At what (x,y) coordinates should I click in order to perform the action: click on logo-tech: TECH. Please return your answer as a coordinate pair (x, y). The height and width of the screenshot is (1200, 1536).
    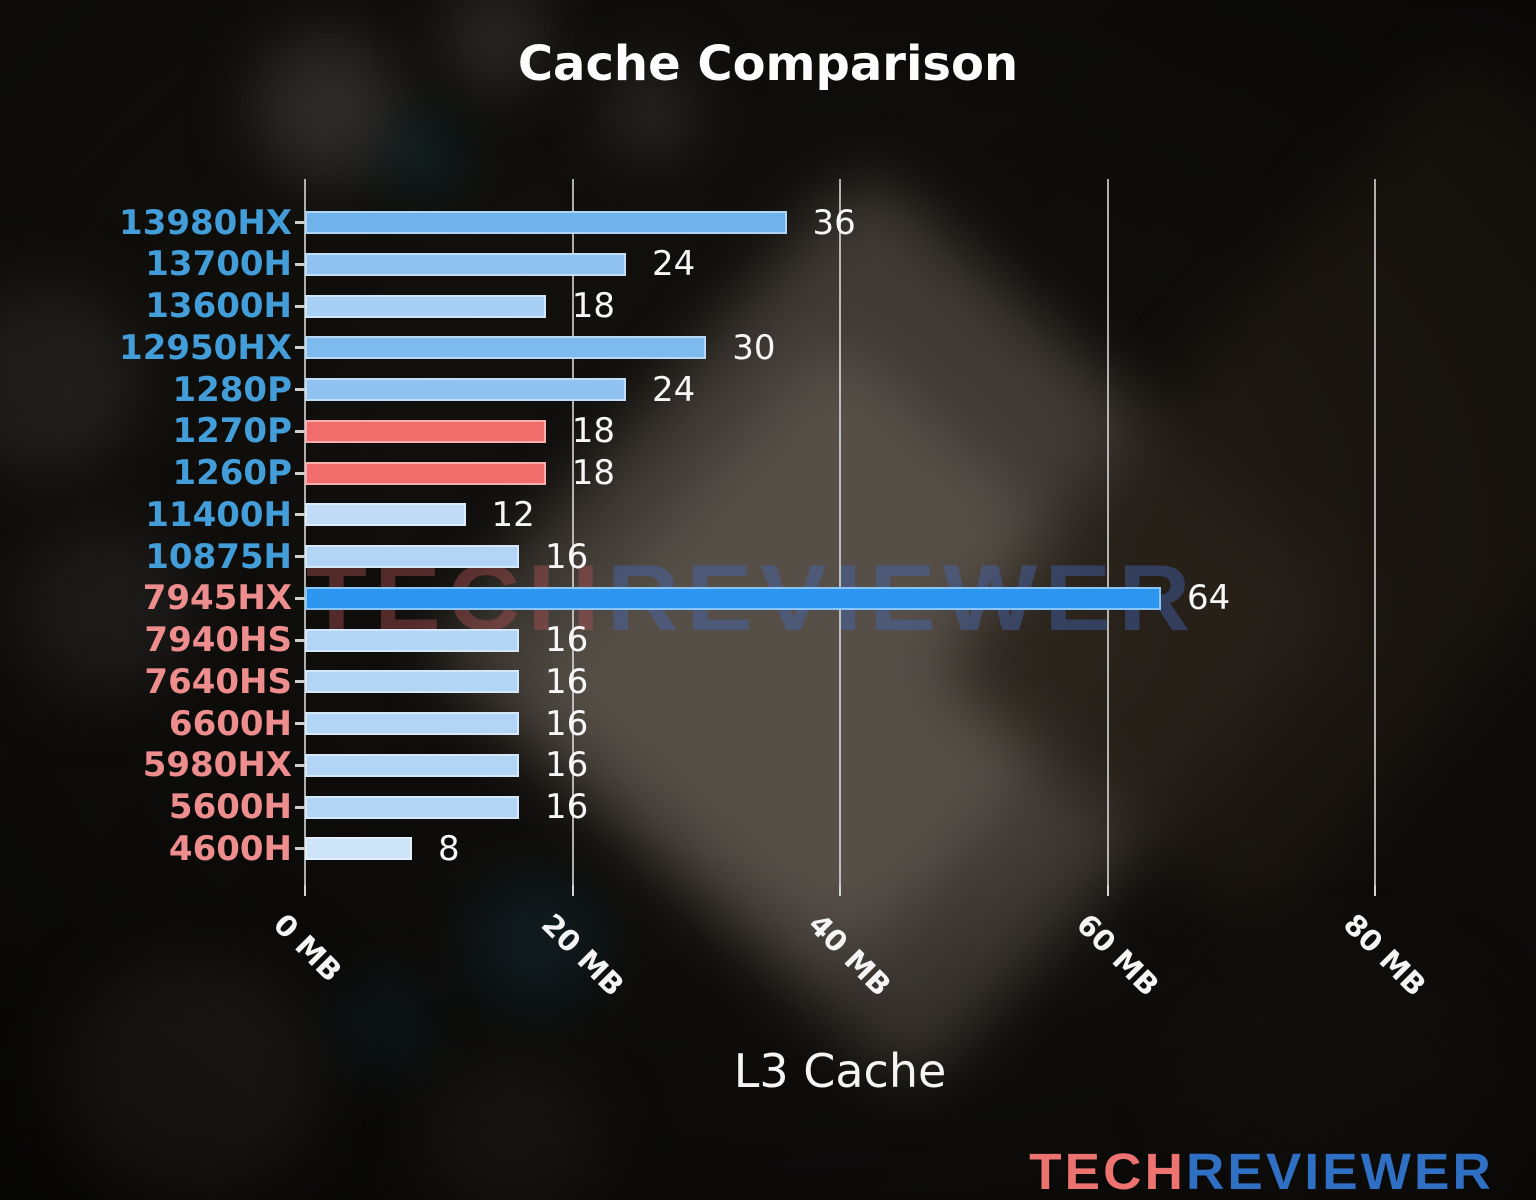
    Looking at the image, I should click on (1108, 1171).